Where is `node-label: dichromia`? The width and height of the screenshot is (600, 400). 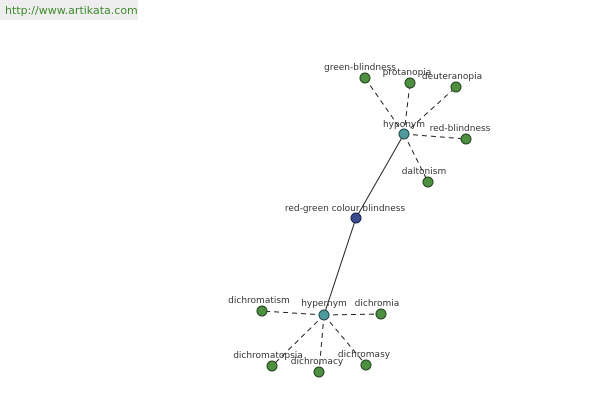
node-label: dichromia is located at coordinates (377, 304).